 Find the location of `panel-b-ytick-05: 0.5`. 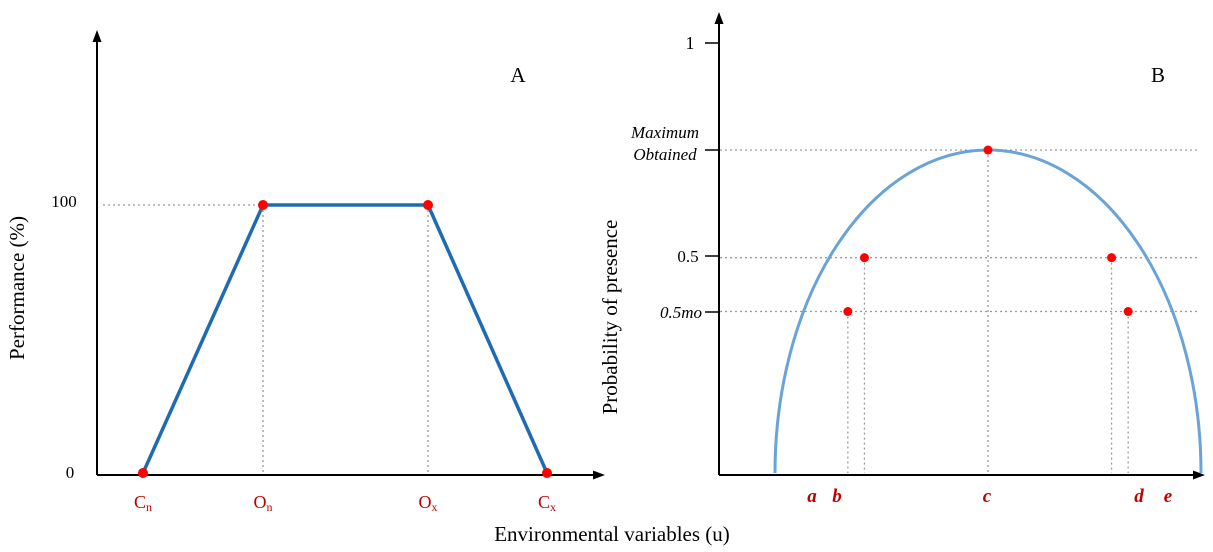

panel-b-ytick-05: 0.5 is located at coordinates (687, 256).